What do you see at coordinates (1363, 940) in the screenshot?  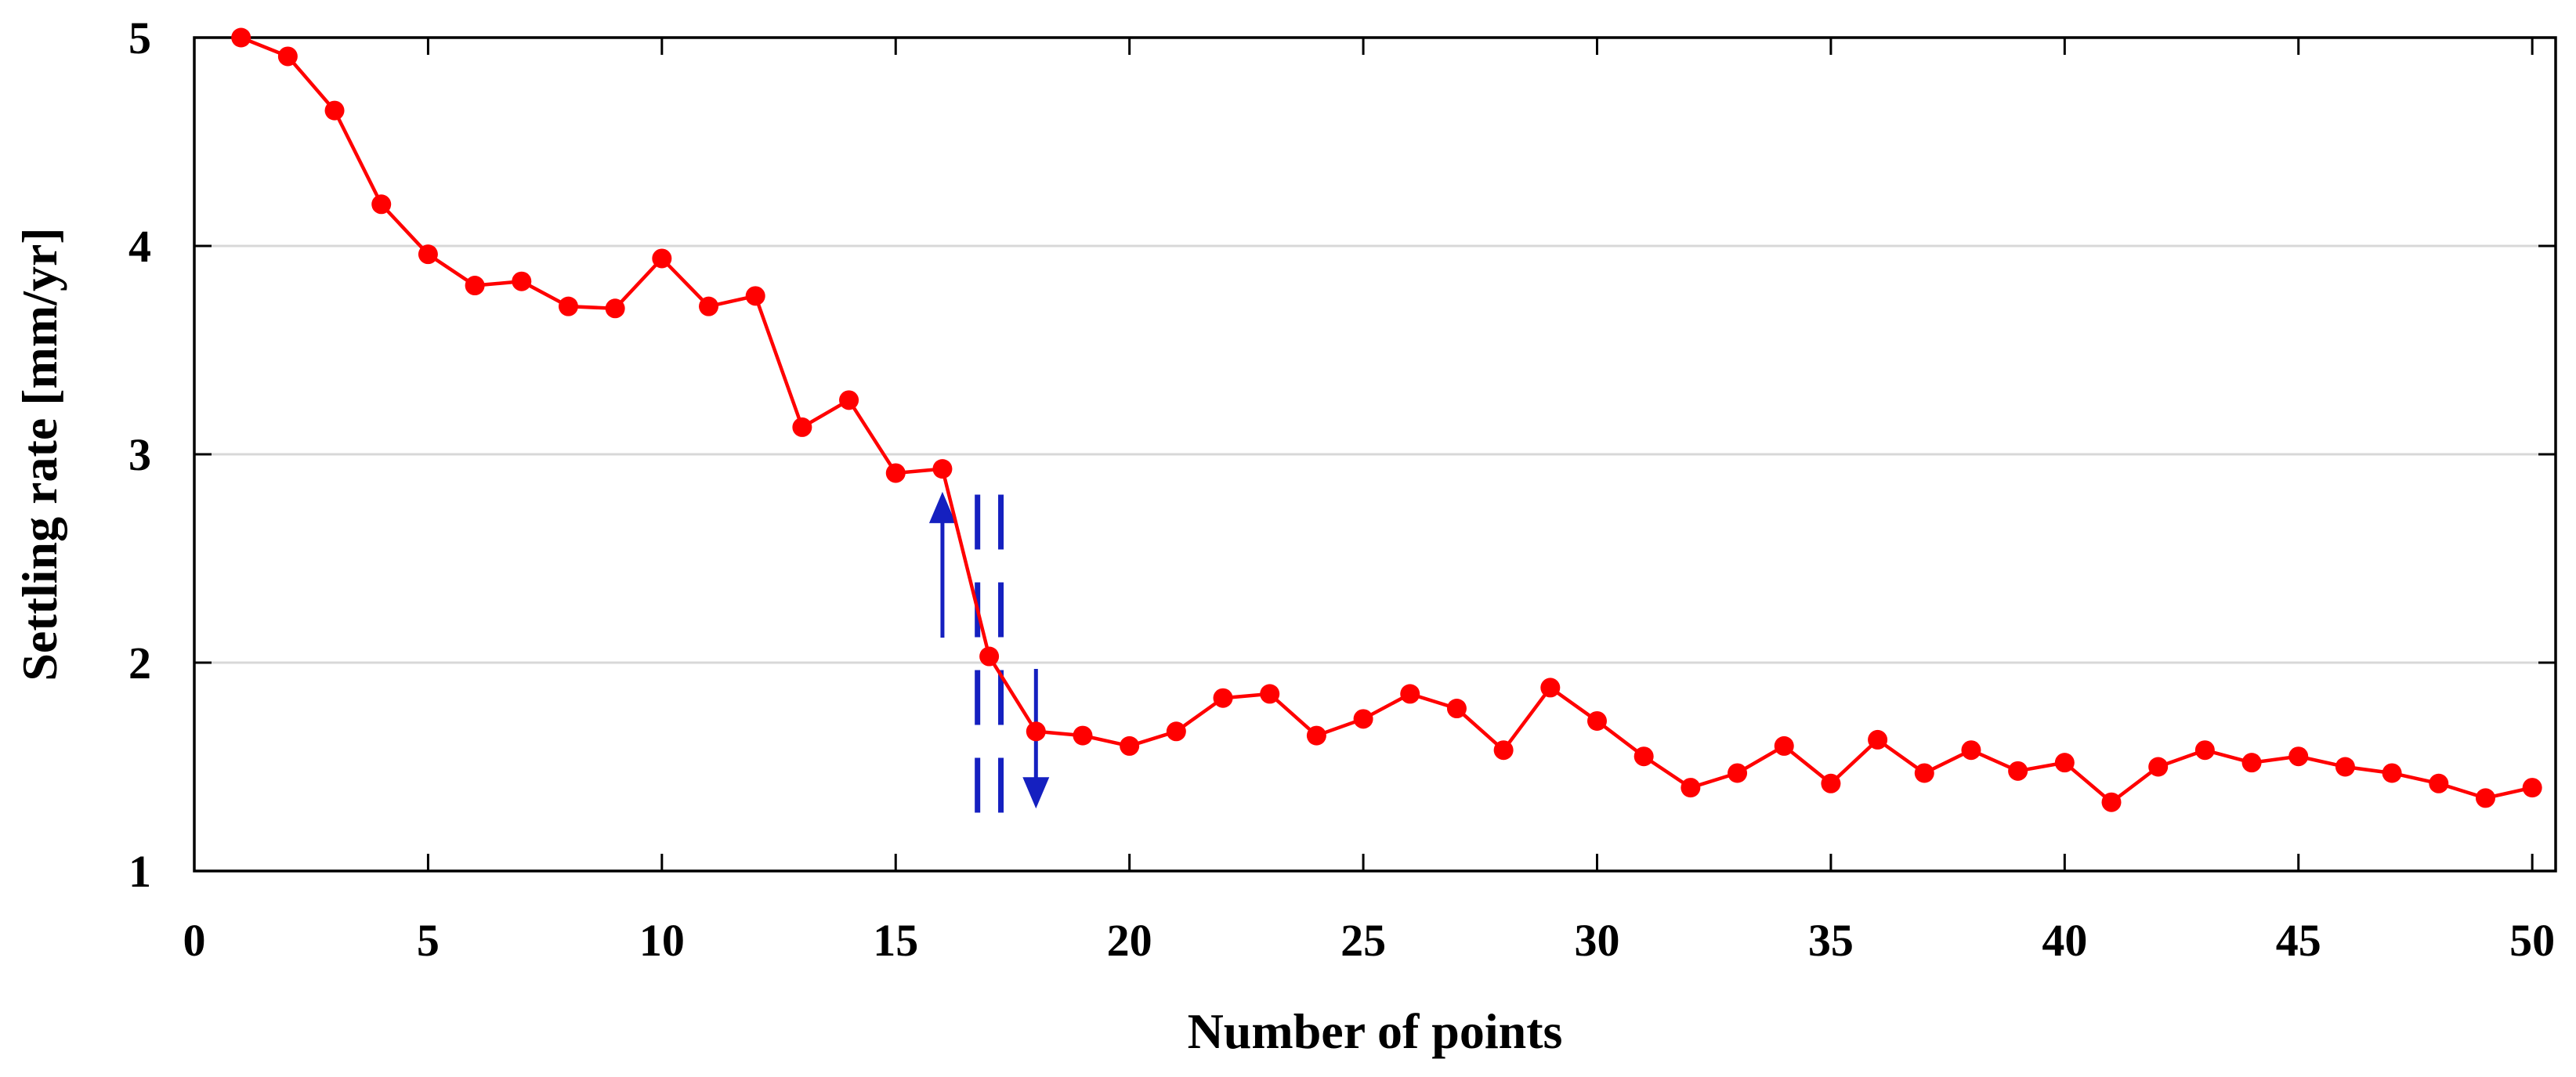 I see `x-tick-label: 25` at bounding box center [1363, 940].